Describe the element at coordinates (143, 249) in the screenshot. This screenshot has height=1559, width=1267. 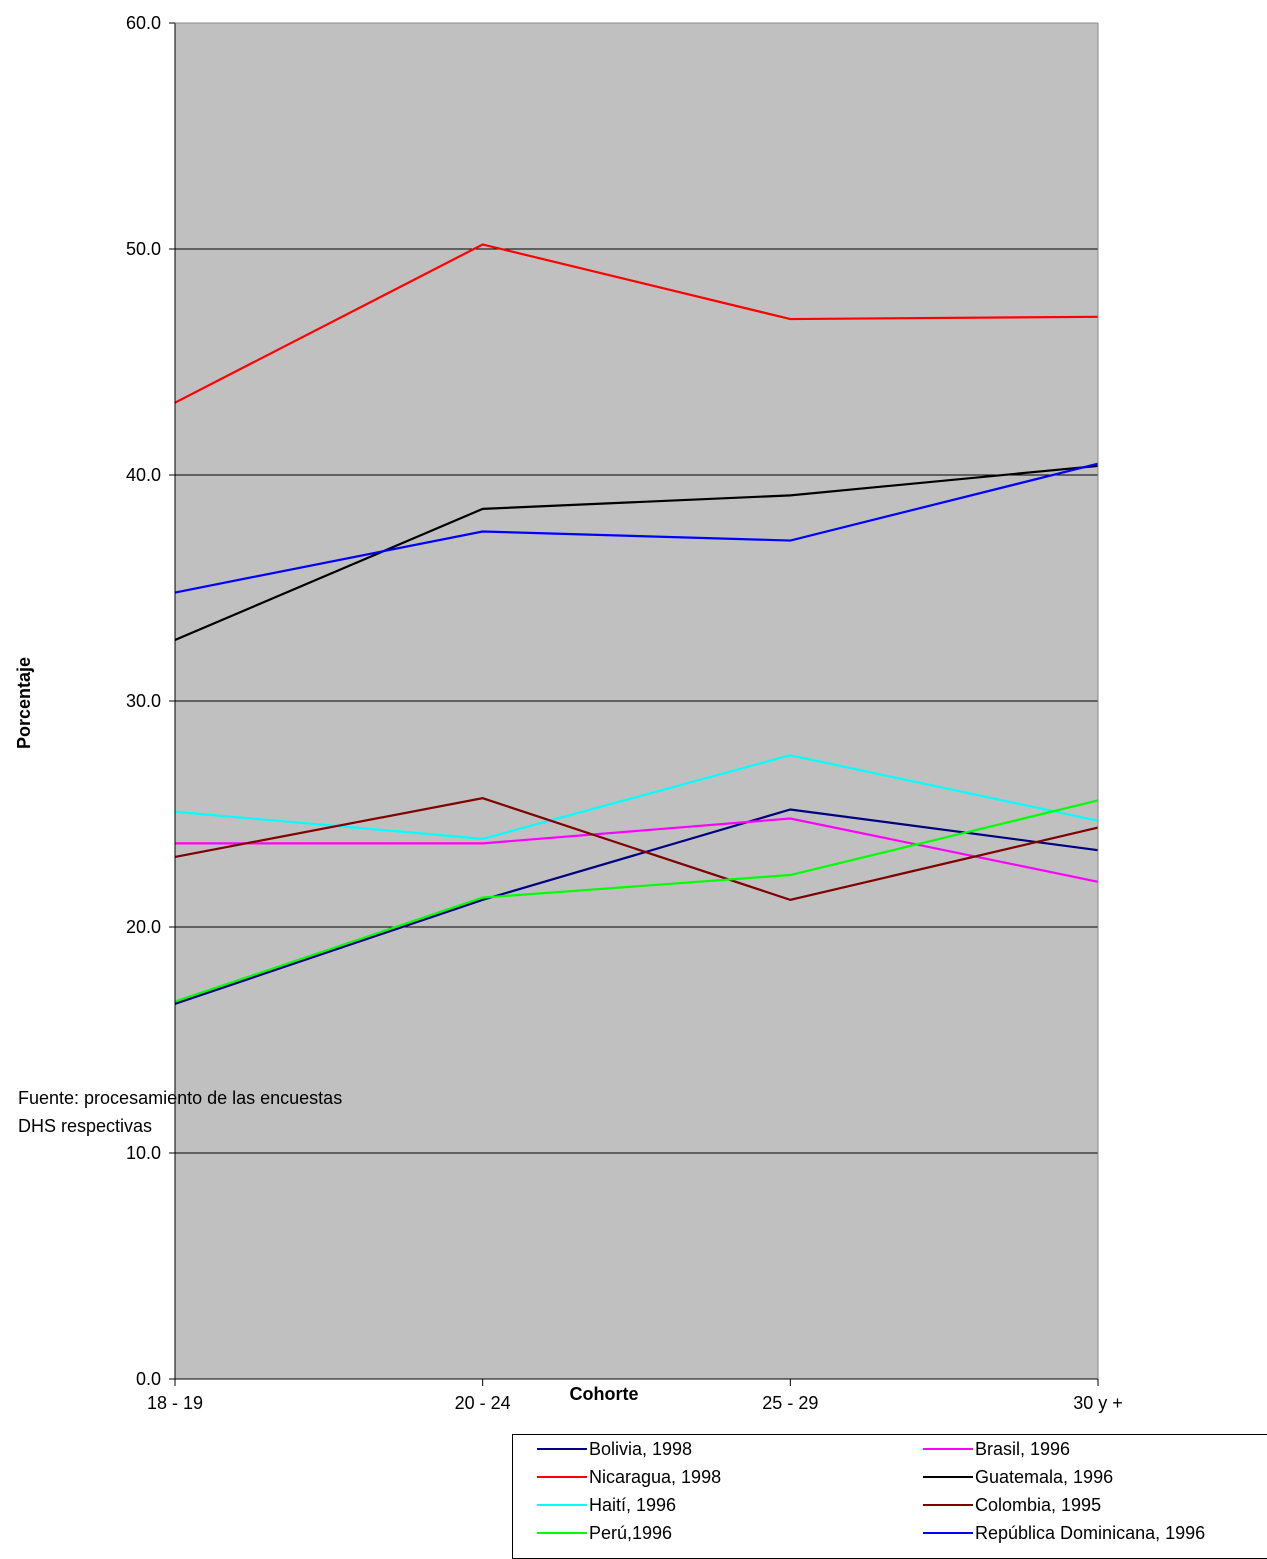
I see `y-tick-label: 50.0` at that location.